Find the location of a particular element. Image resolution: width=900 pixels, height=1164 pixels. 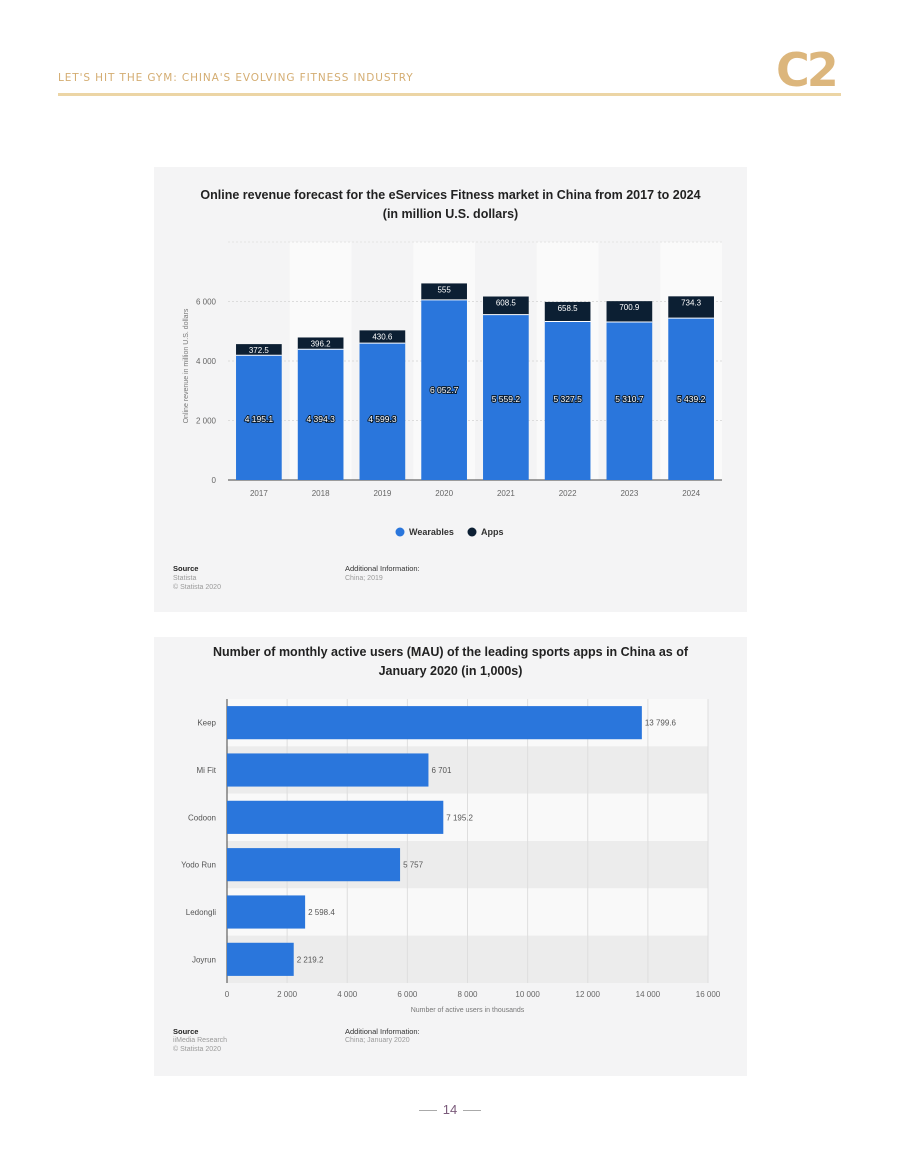

mau-source-line: iiMedia Research is located at coordinates (200, 1040).